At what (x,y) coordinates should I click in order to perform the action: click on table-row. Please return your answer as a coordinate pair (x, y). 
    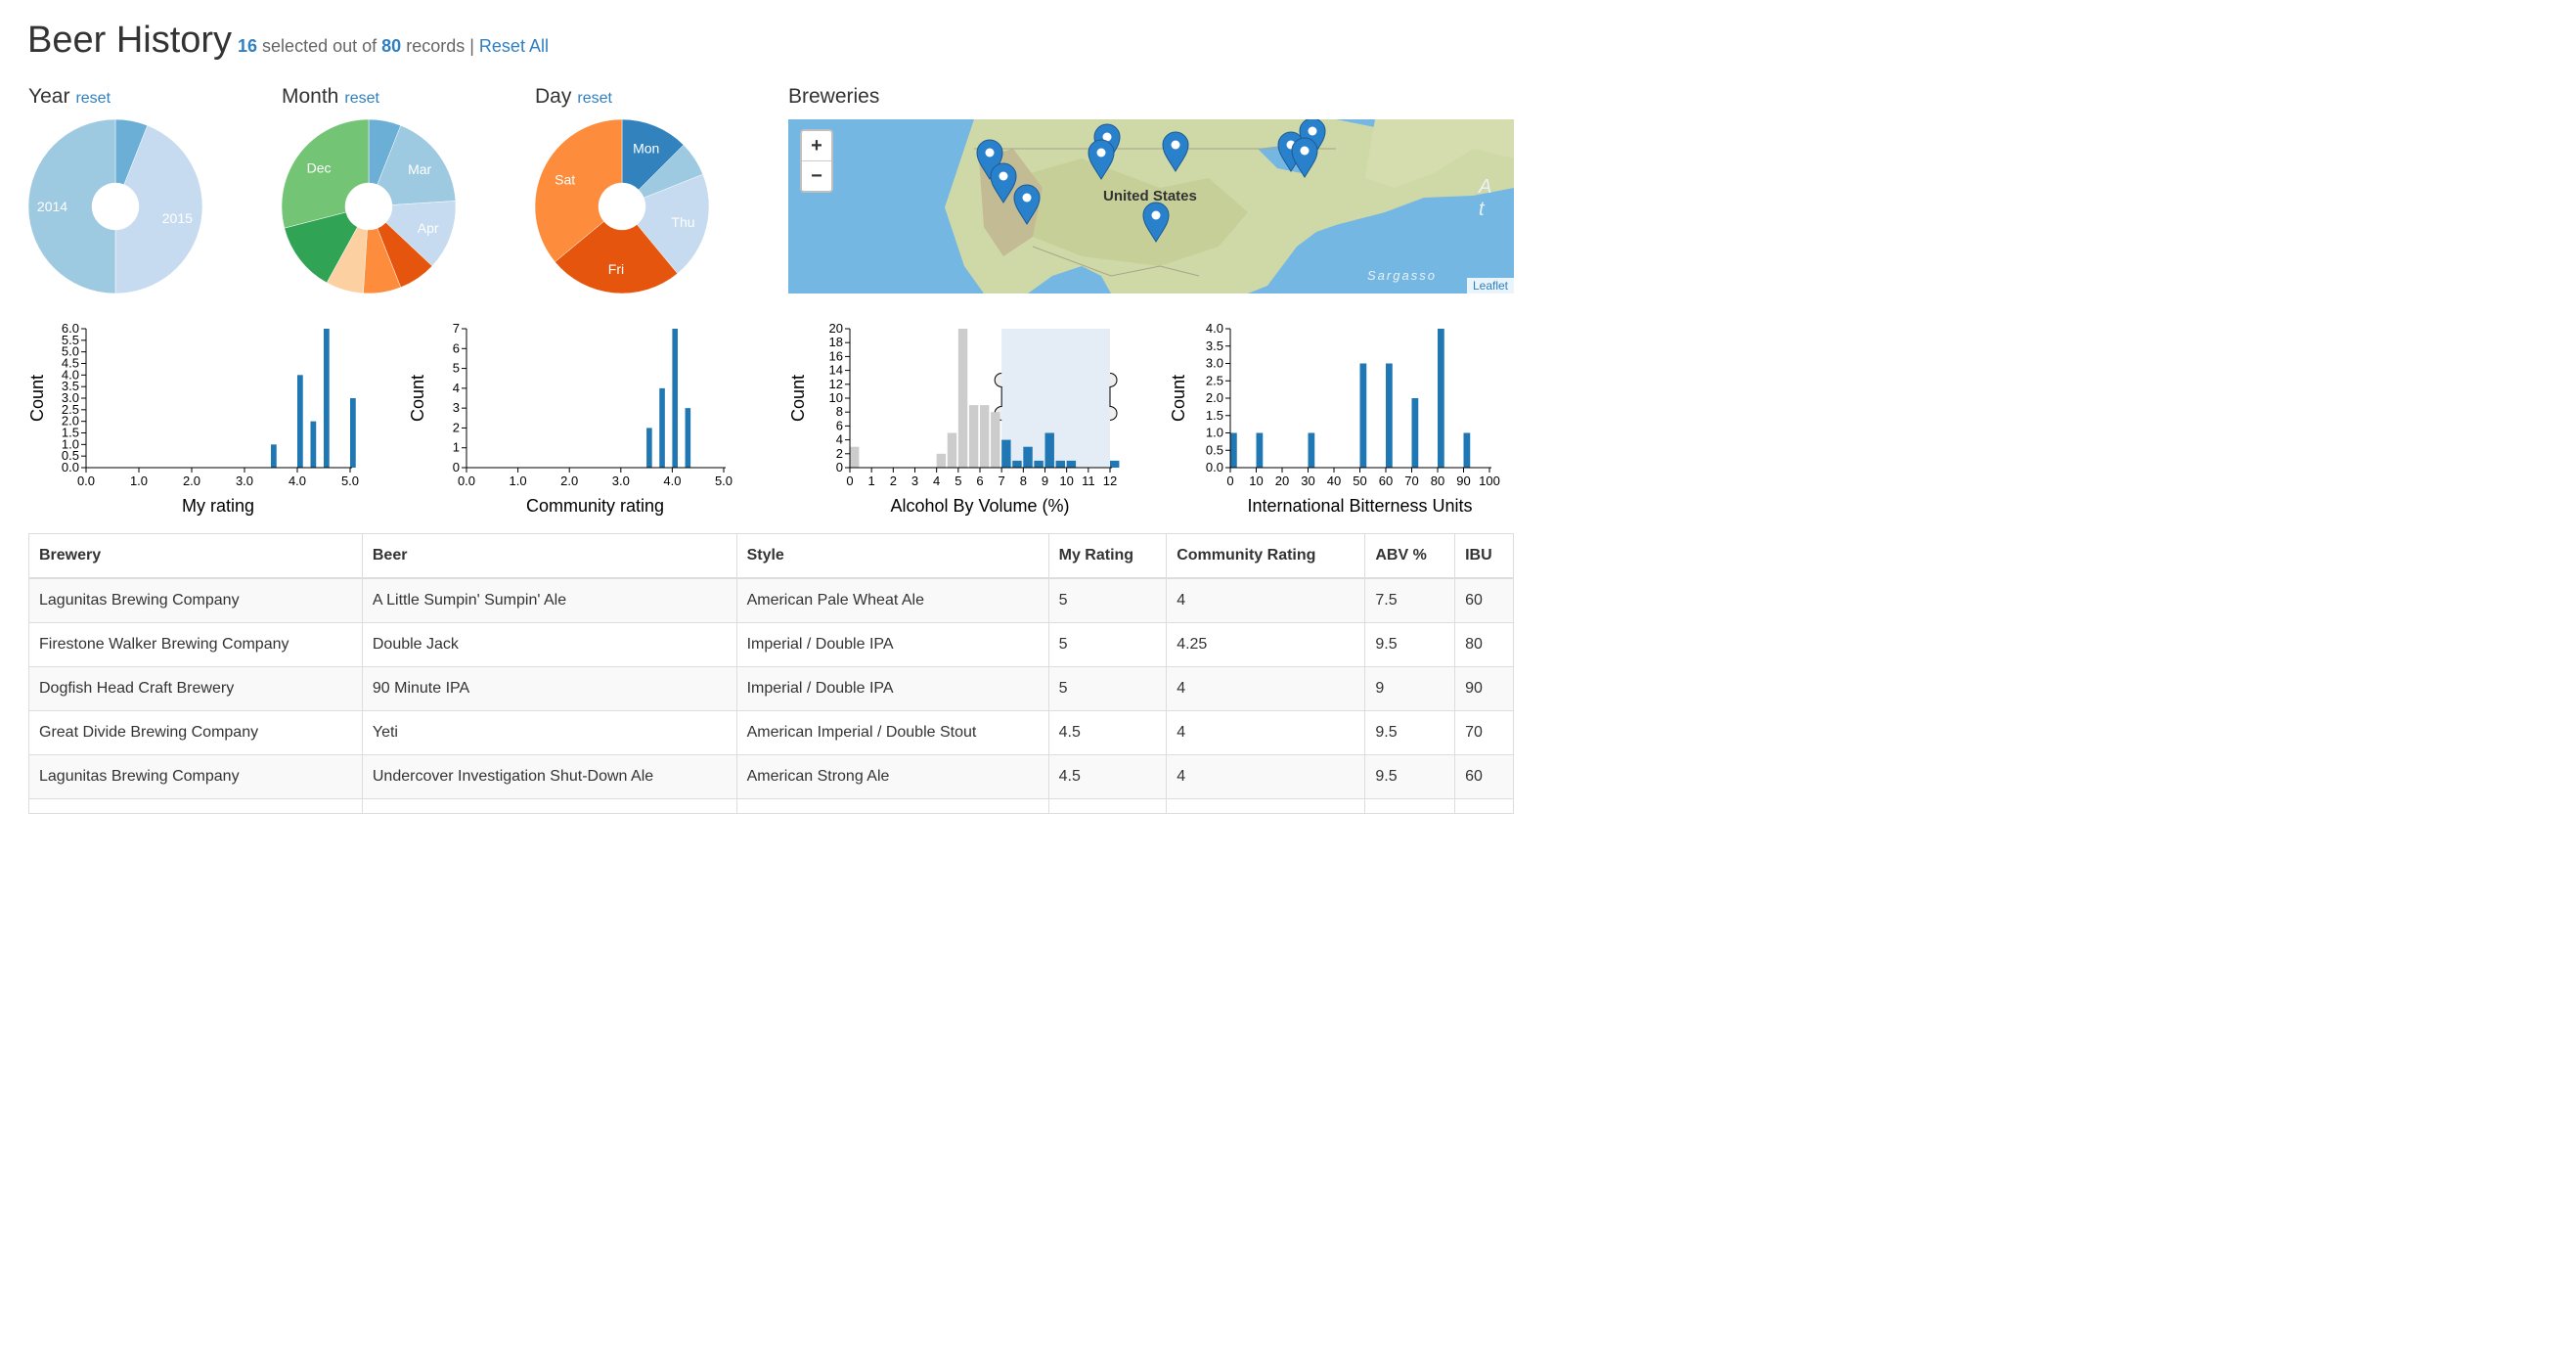
    Looking at the image, I should click on (771, 806).